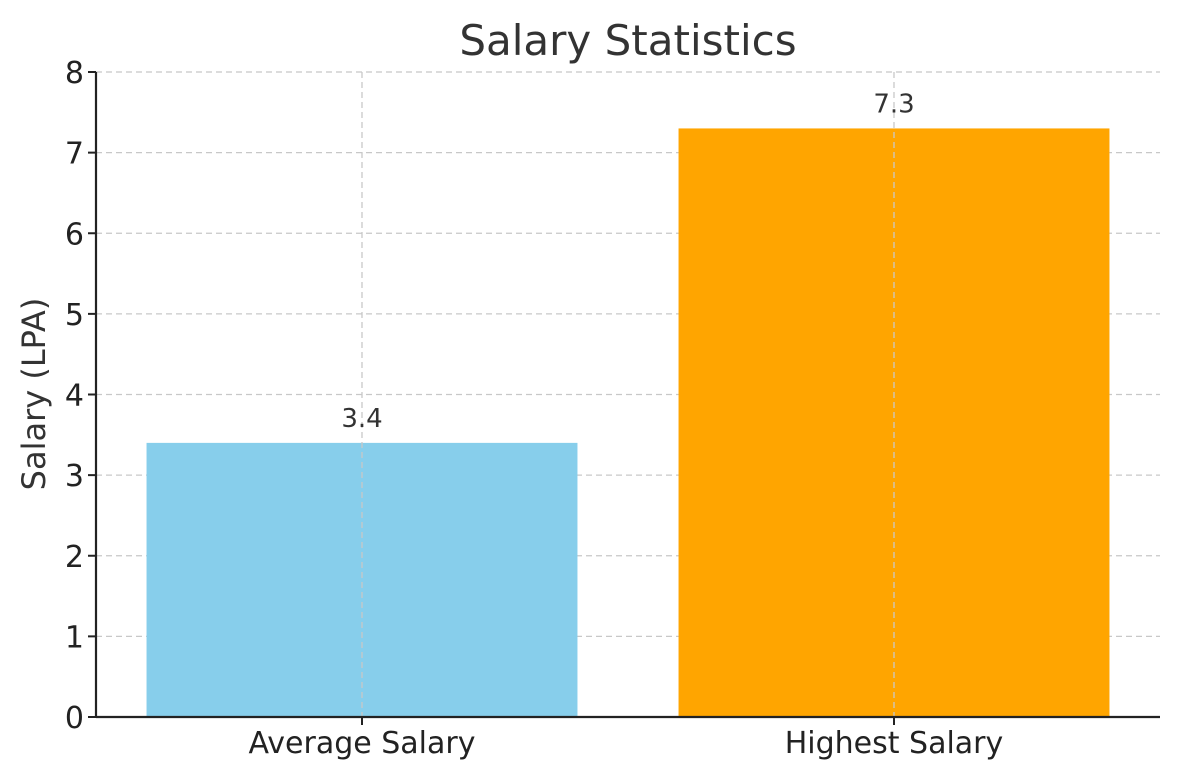  I want to click on y-tick-label: 4, so click(74, 396).